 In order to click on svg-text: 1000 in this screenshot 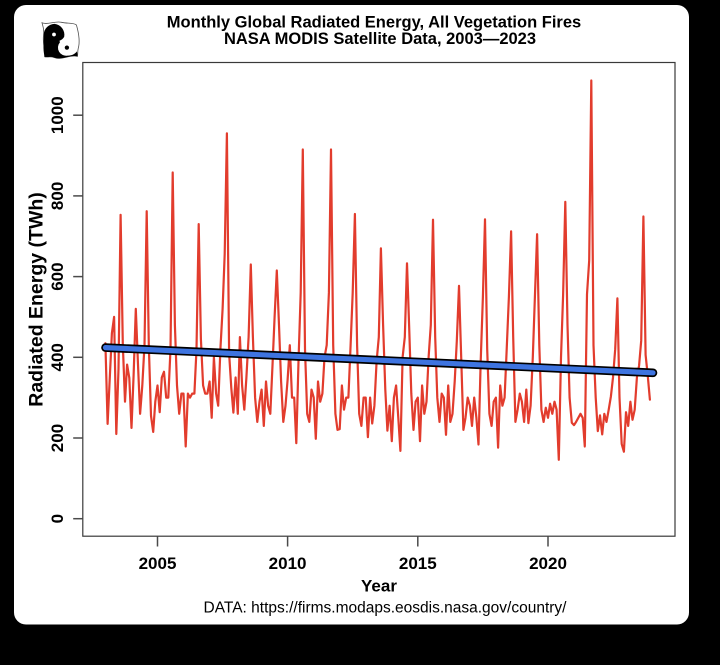, I will do `click(57, 115)`.